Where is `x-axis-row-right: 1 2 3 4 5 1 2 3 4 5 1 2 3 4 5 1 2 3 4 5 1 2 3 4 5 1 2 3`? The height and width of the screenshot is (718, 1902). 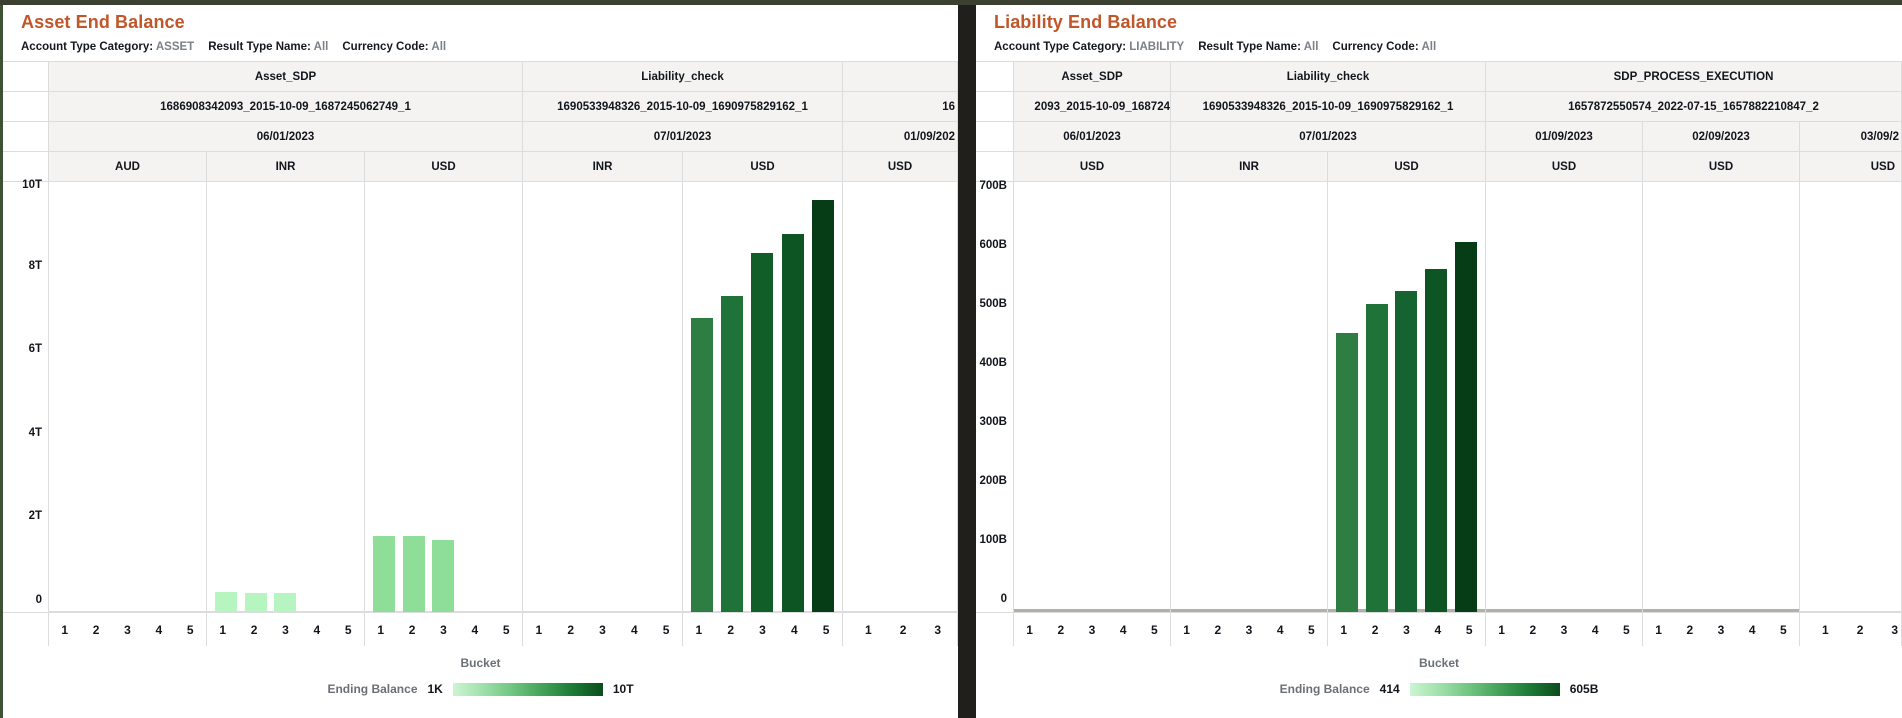
x-axis-row-right: 1 2 3 4 5 1 2 3 4 5 1 2 3 4 5 1 2 3 4 5 1 2 3 4 5 1 2 3 is located at coordinates (1439, 629).